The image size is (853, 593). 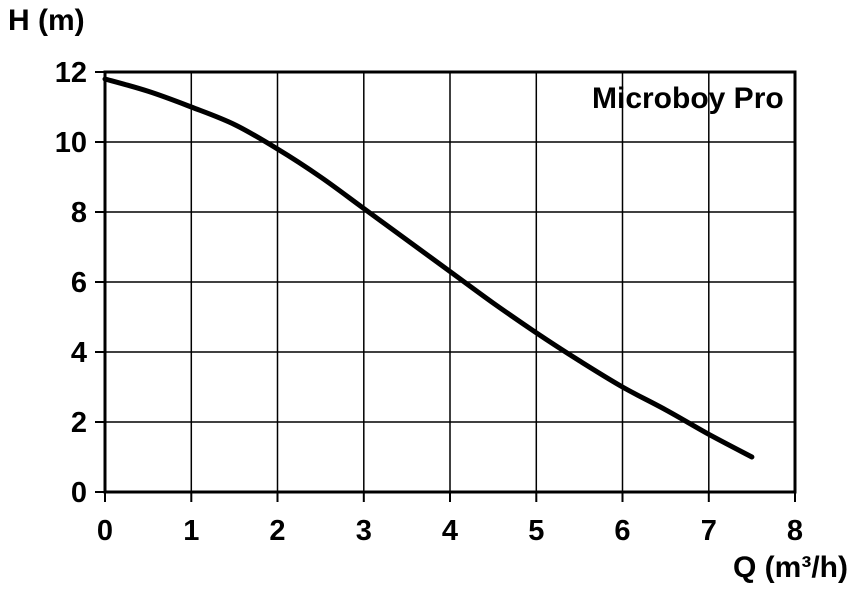 I want to click on y-tick-label: 4, so click(x=79, y=353).